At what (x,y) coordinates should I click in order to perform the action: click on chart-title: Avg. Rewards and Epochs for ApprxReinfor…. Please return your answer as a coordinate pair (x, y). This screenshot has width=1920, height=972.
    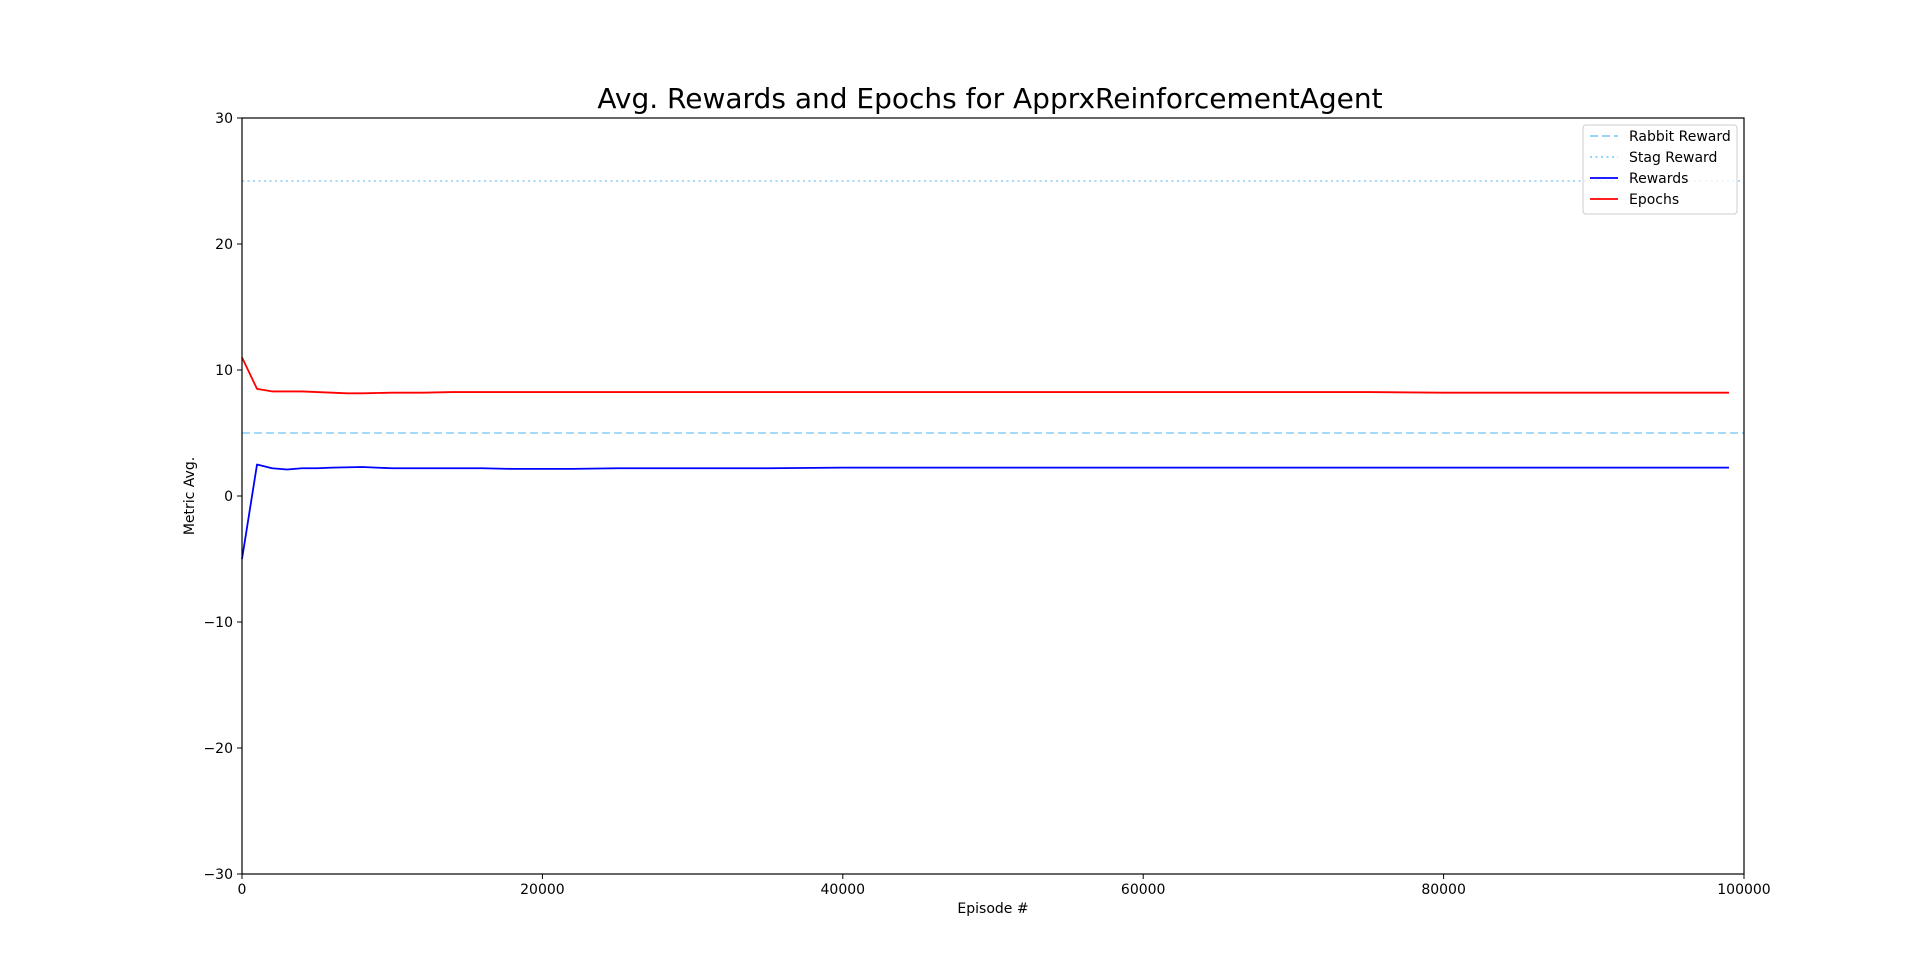
    Looking at the image, I should click on (989, 98).